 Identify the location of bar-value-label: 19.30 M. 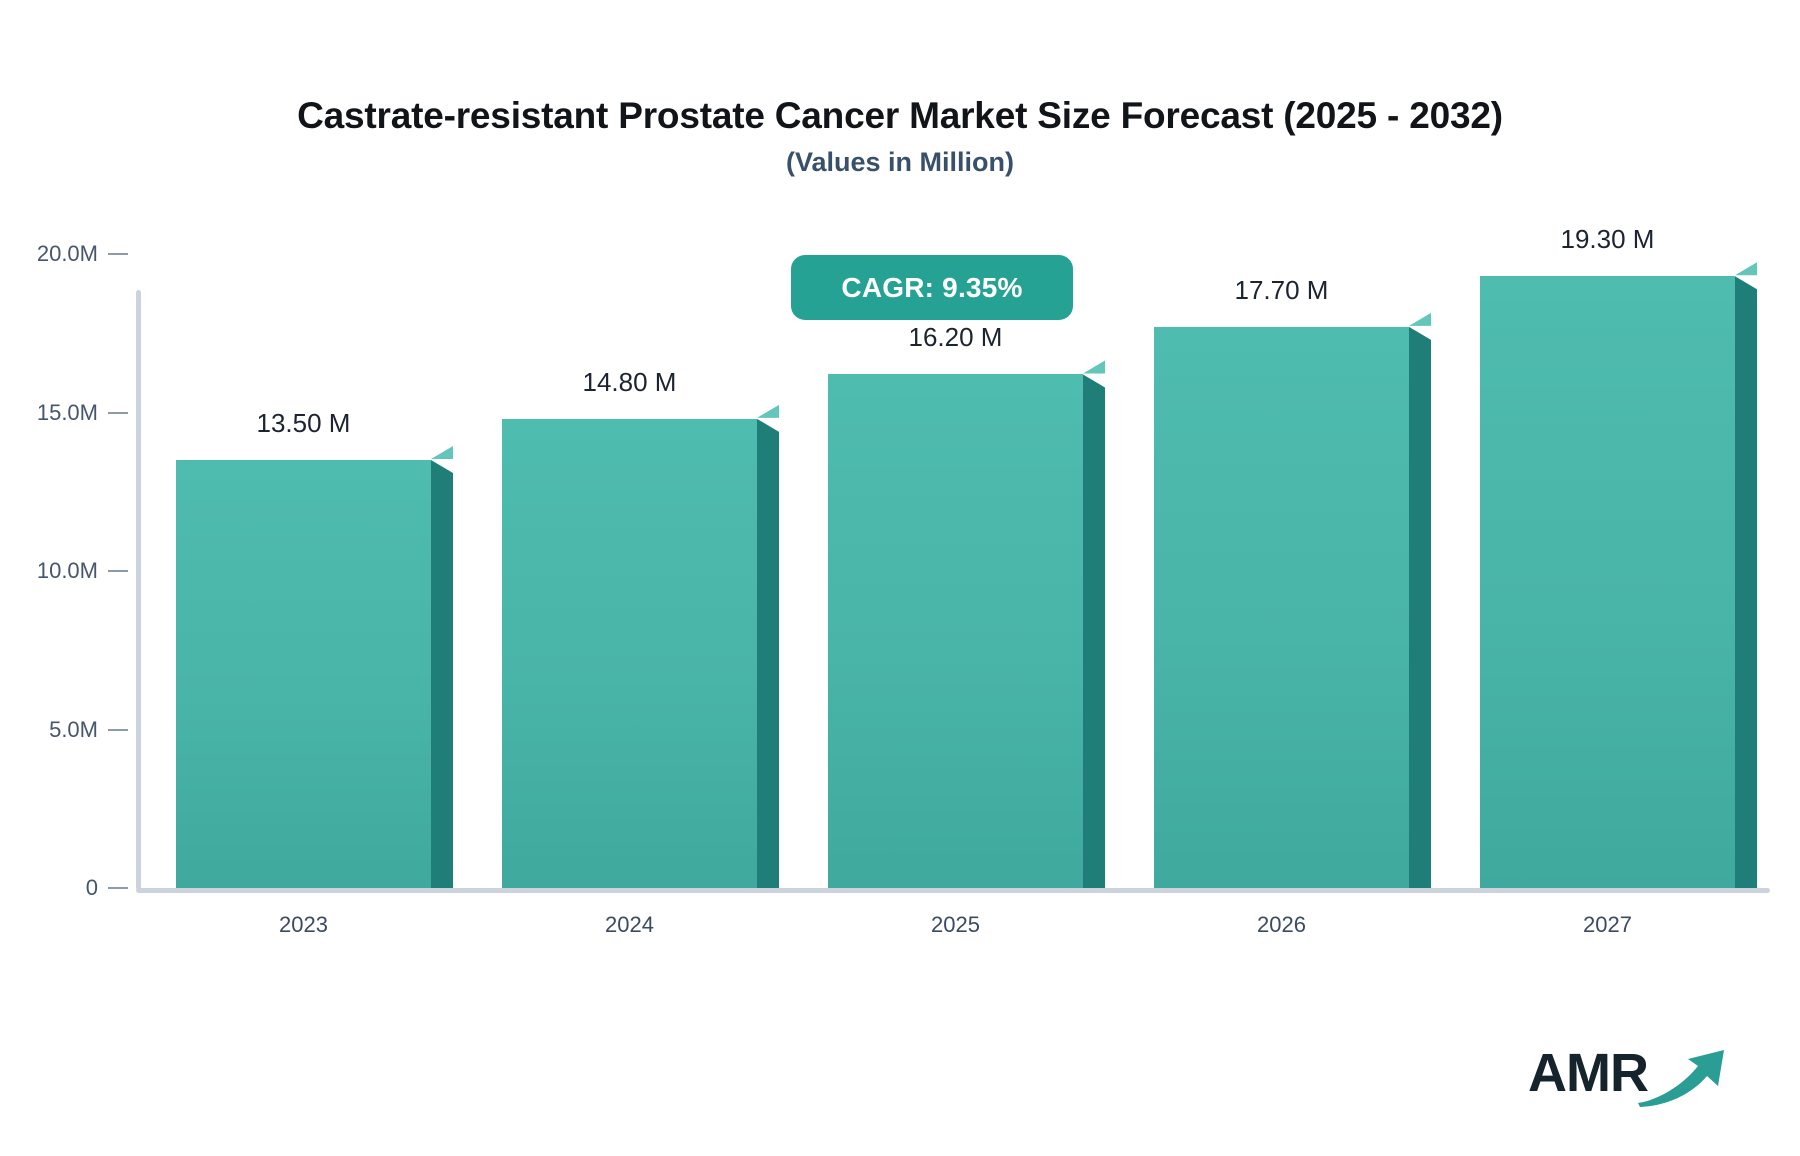
(1607, 239).